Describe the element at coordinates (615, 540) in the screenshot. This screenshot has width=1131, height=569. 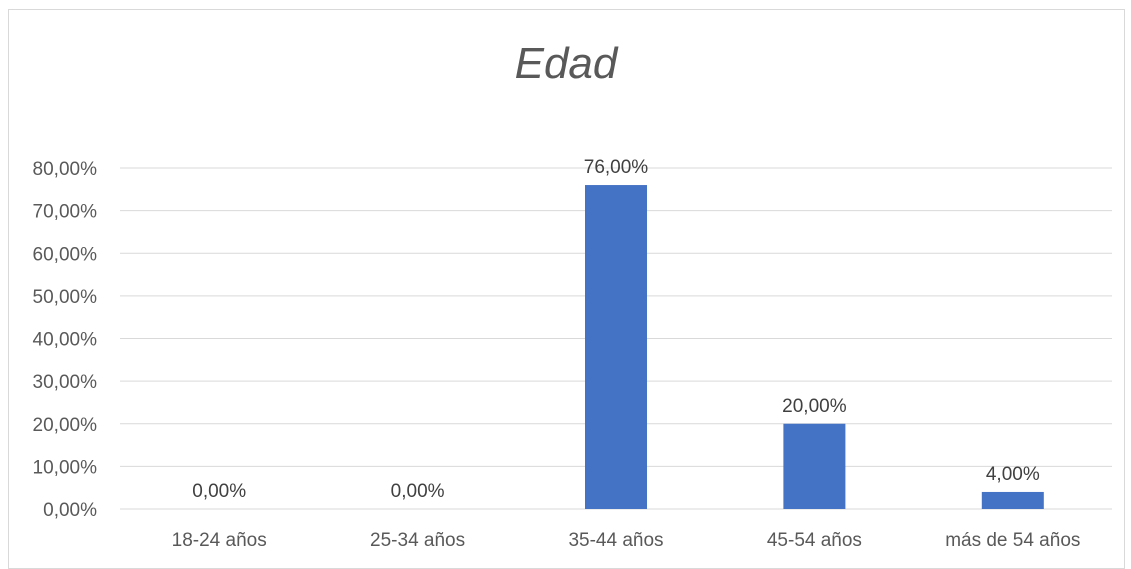
I see `x-tick-label: 35-44 años` at that location.